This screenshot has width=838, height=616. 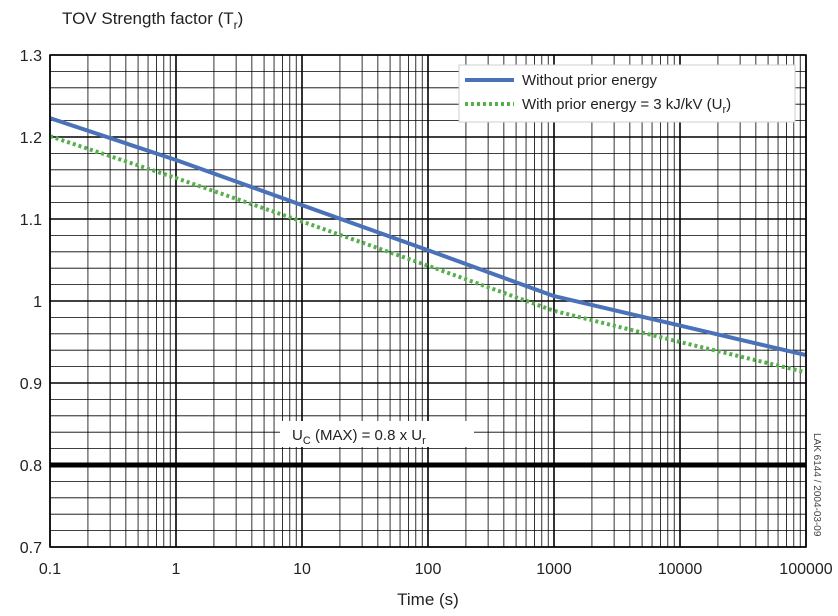 What do you see at coordinates (554, 569) in the screenshot?
I see `x-tick-label: 1000` at bounding box center [554, 569].